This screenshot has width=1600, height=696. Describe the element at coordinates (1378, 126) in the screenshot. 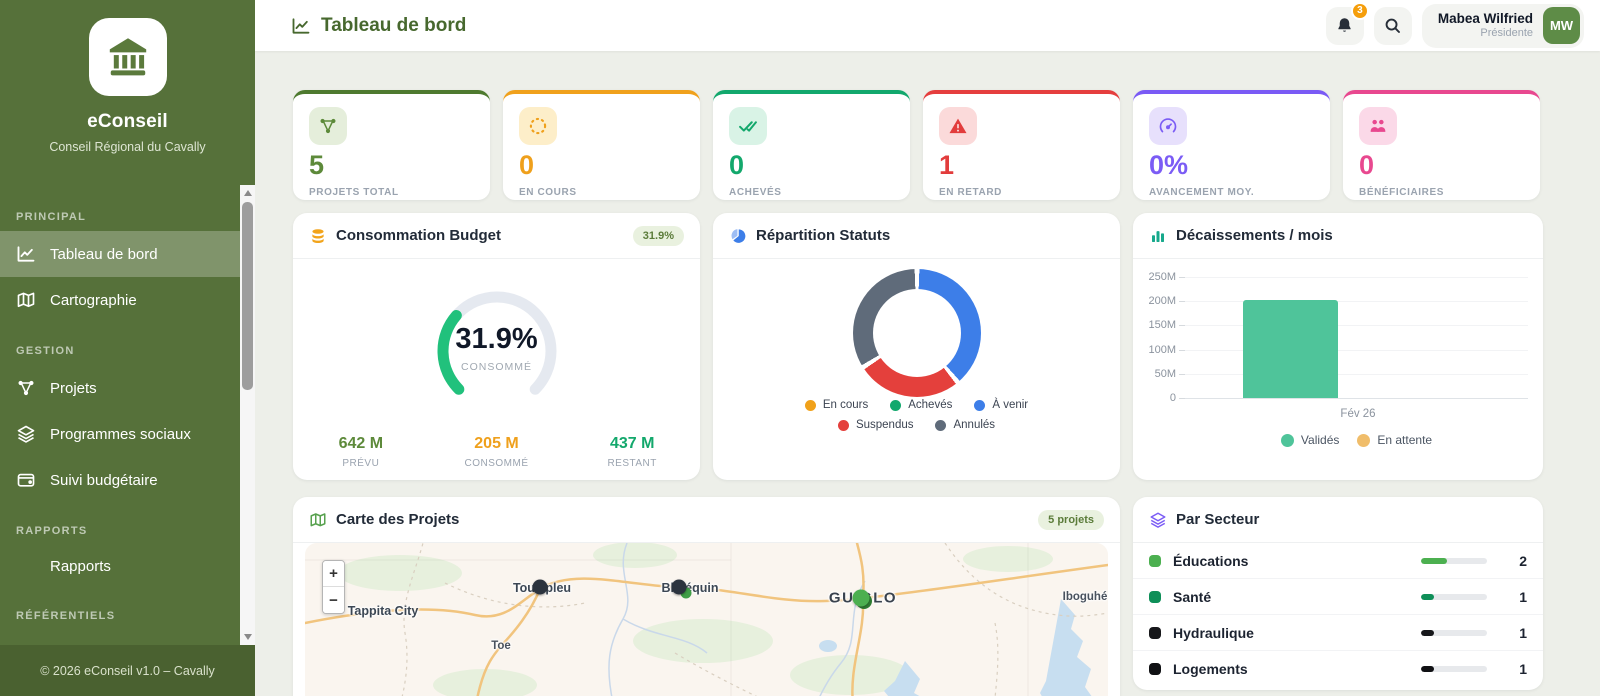

I see `people-icon` at that location.